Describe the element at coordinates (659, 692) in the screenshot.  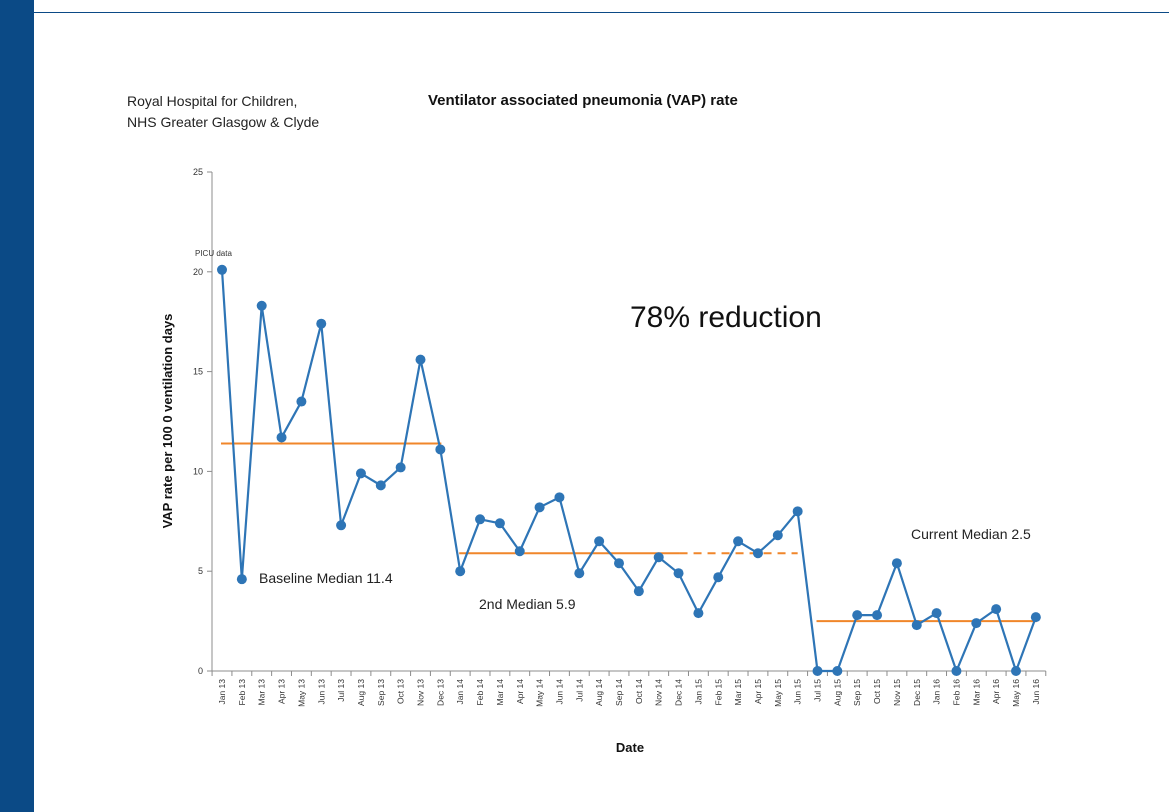
I see `x-tick-label: Nov 14` at that location.